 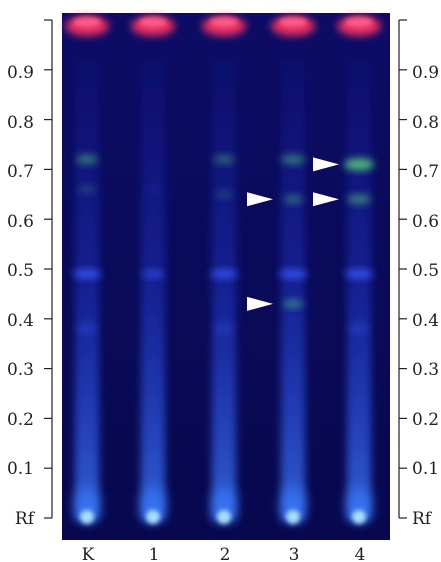 I want to click on marker-arrows, so click(x=293, y=234).